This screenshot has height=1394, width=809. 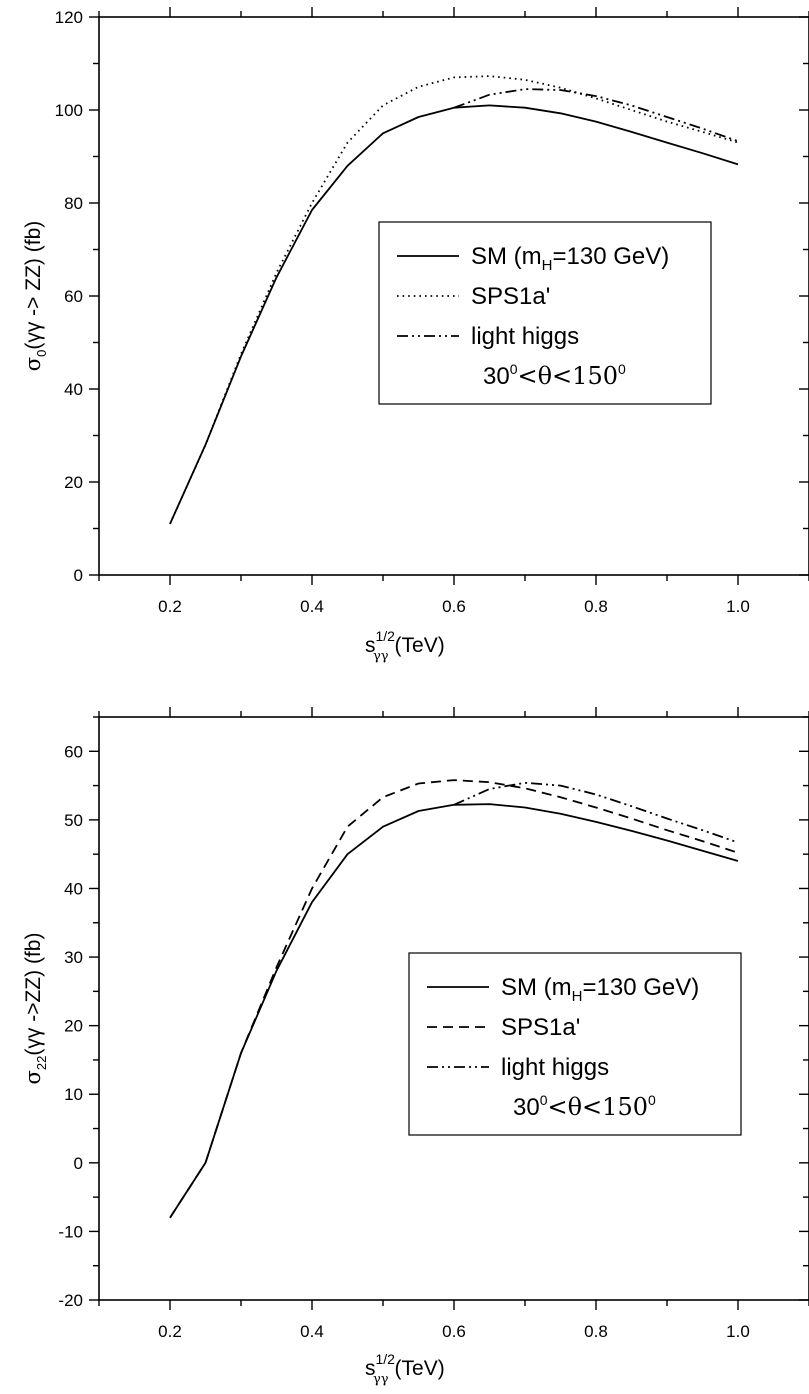 What do you see at coordinates (35, 296) in the screenshot?
I see `y-axis-label: σ0(γγ -> ZZ) (fb)` at bounding box center [35, 296].